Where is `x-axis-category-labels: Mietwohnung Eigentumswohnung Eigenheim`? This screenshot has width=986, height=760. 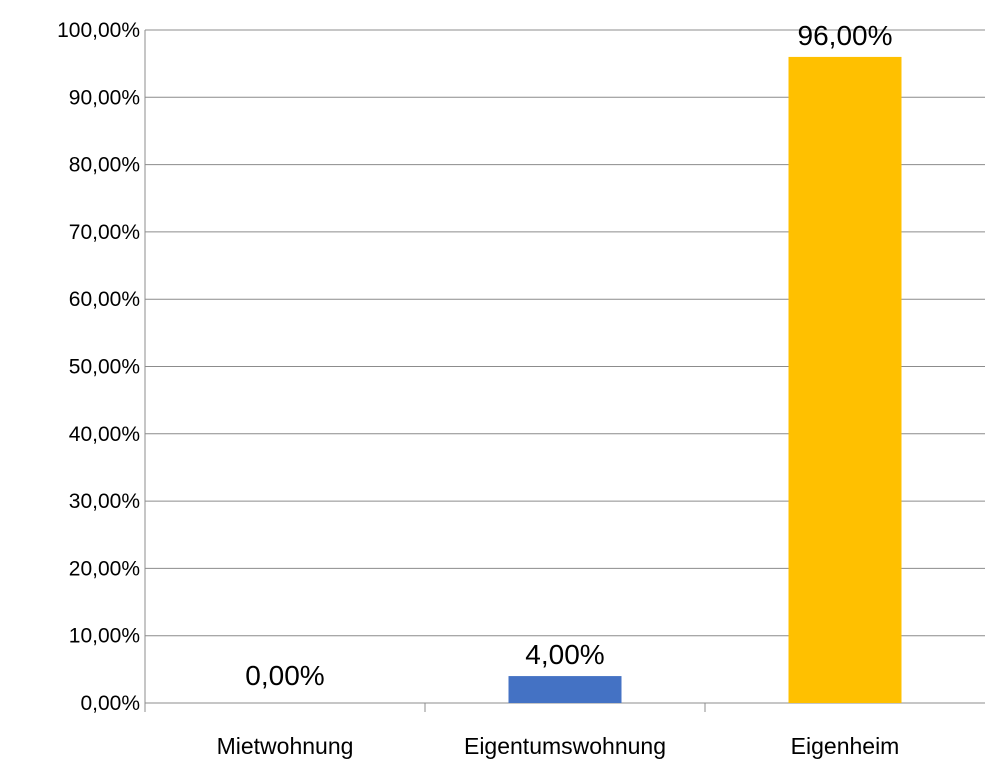
x-axis-category-labels: Mietwohnung Eigentumswohnung Eigenheim is located at coordinates (558, 746).